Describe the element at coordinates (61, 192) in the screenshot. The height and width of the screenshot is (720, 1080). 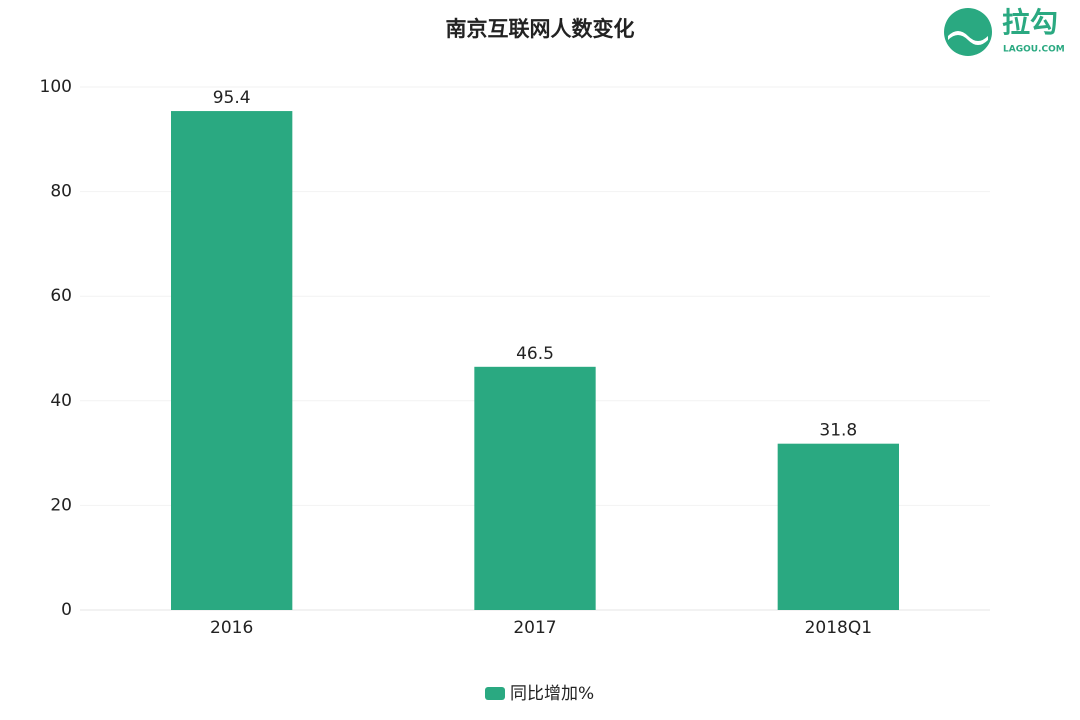
I see `y-tick-label: 80` at that location.